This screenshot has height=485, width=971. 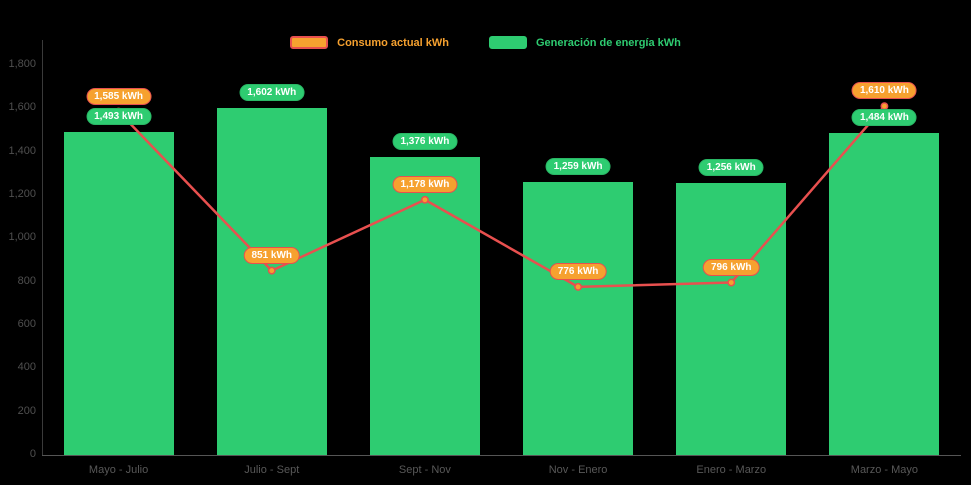 What do you see at coordinates (731, 267) in the screenshot?
I see `consumption-value-label: 796 kWh` at bounding box center [731, 267].